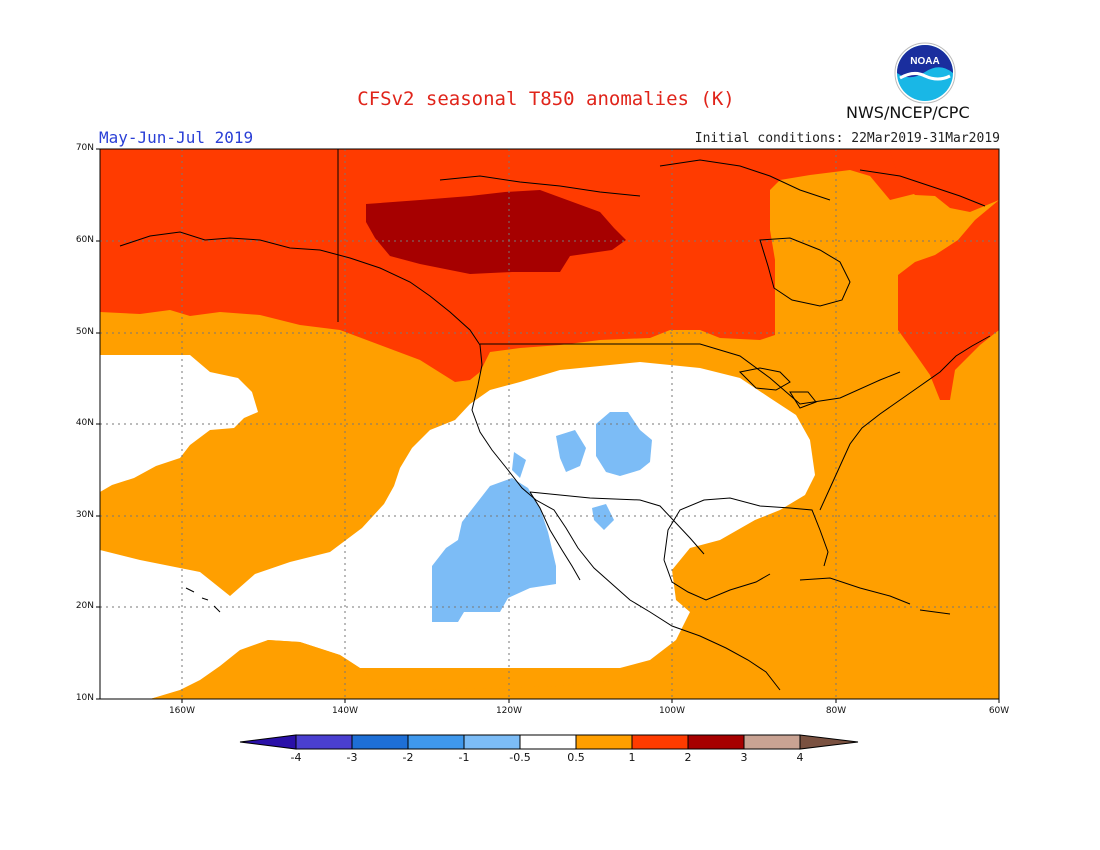 Image resolution: width=1100 pixels, height=850 pixels. I want to click on colorbar-swatch-above, so click(829, 742).